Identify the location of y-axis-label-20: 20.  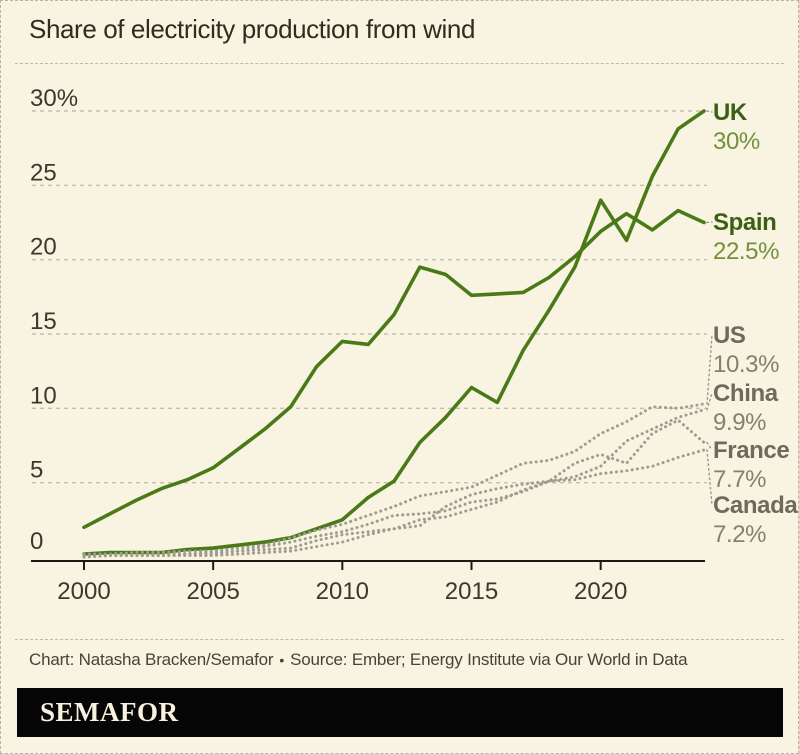
(43, 247).